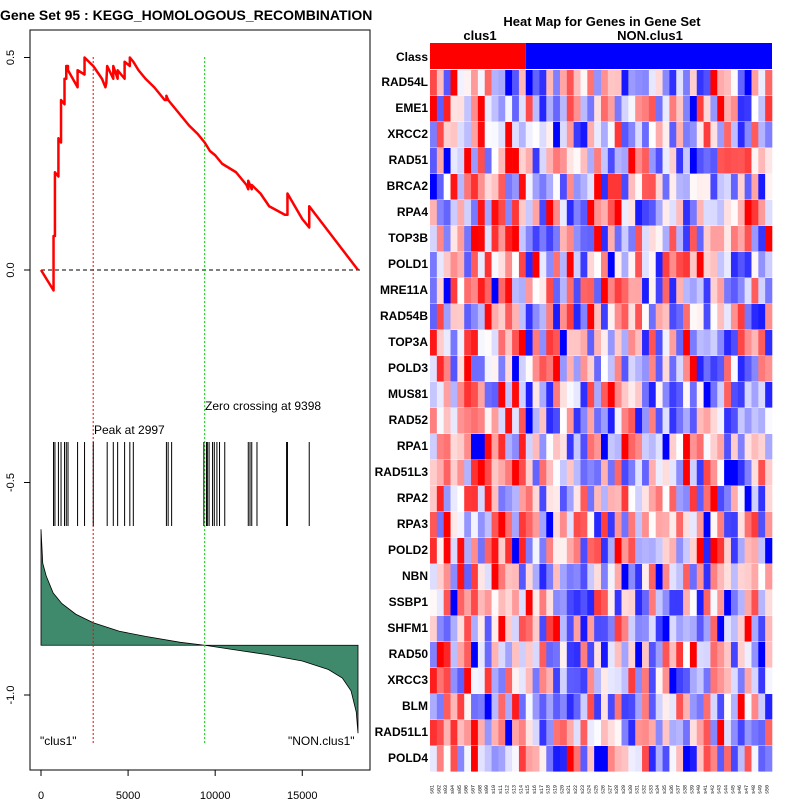 The width and height of the screenshot is (800, 800). What do you see at coordinates (412, 57) in the screenshot?
I see `class-row-label: Class` at bounding box center [412, 57].